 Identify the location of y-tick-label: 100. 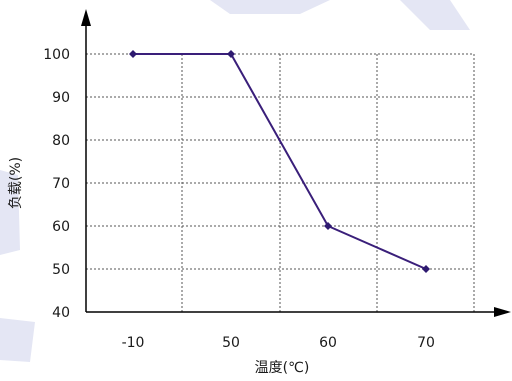
(56, 55).